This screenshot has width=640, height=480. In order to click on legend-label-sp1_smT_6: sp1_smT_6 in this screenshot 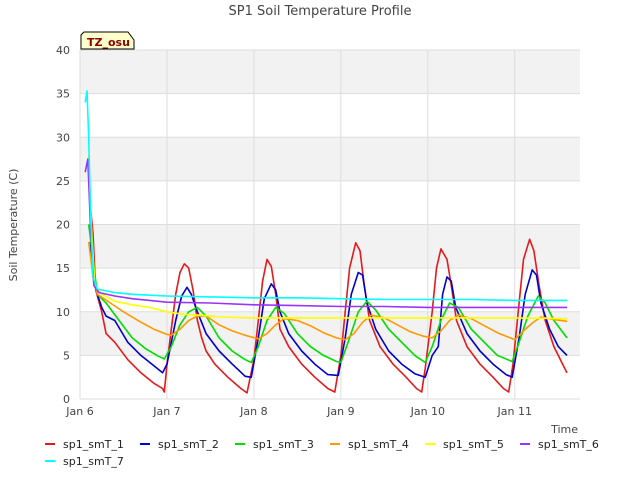, I will do `click(568, 444)`.